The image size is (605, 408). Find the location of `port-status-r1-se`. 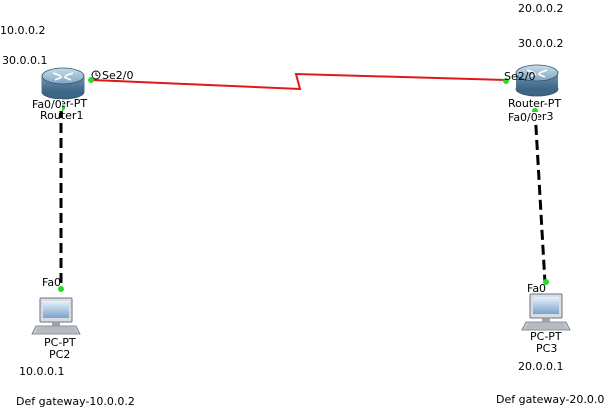

port-status-r1-se is located at coordinates (91, 80).